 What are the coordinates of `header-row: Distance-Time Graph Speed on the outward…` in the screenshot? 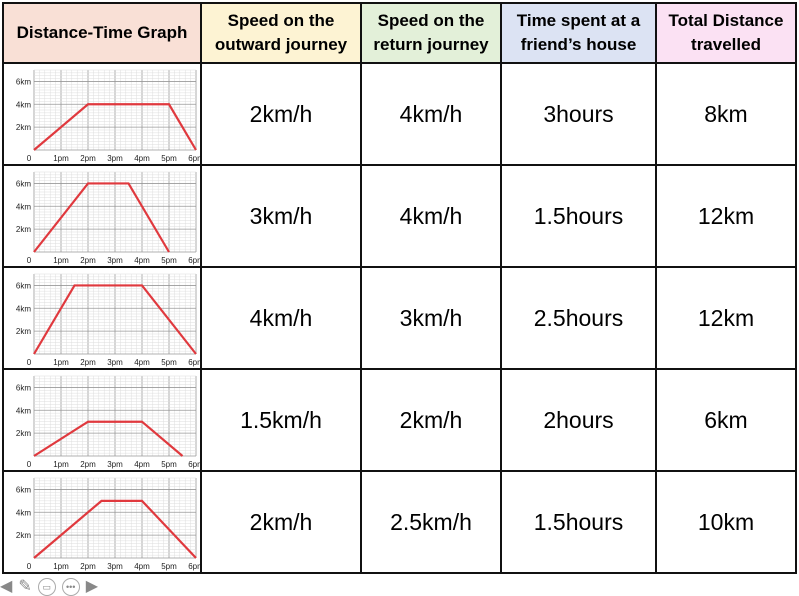 It's located at (399, 33).